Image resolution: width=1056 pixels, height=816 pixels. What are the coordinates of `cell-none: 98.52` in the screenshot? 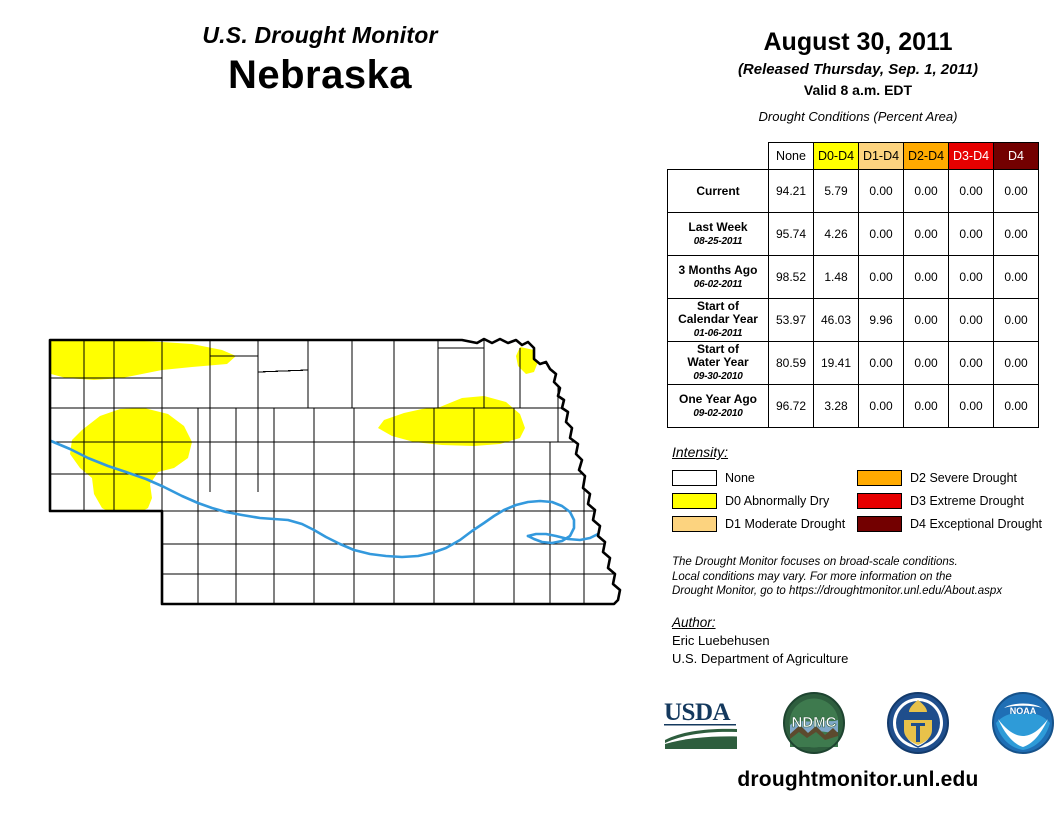 It's located at (791, 277).